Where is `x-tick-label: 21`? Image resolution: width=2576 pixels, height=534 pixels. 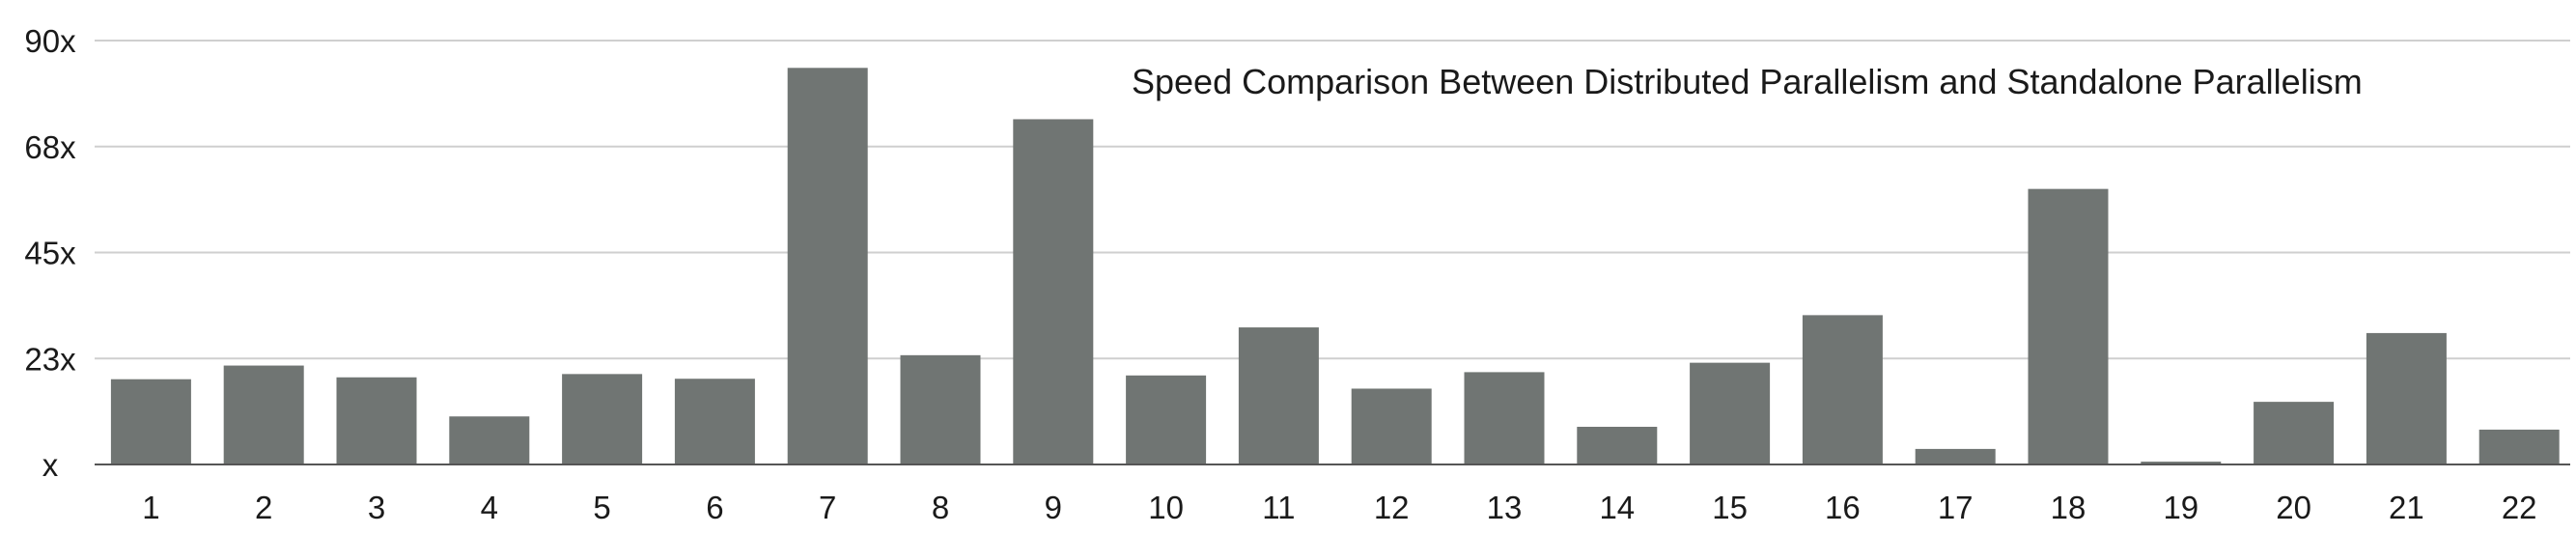 x-tick-label: 21 is located at coordinates (2407, 507).